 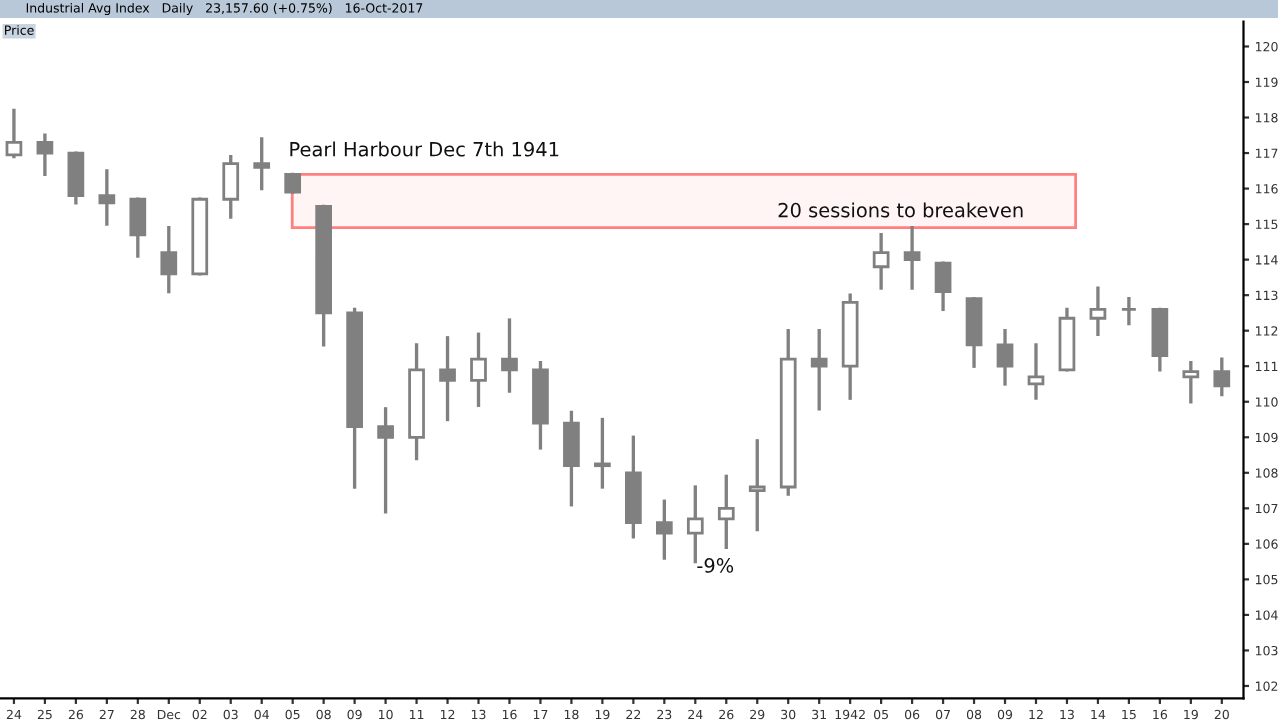 I want to click on annotation: 20 sessions to breakeven, so click(x=900, y=210).